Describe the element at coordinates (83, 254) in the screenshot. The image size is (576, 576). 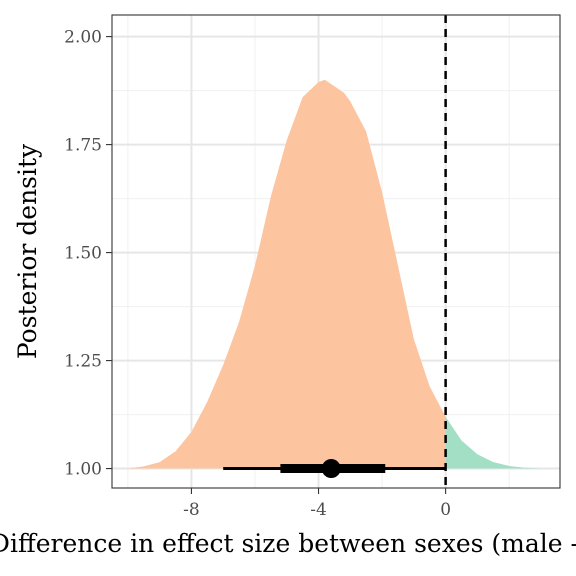
I see `y-tick-label: 1.50` at that location.